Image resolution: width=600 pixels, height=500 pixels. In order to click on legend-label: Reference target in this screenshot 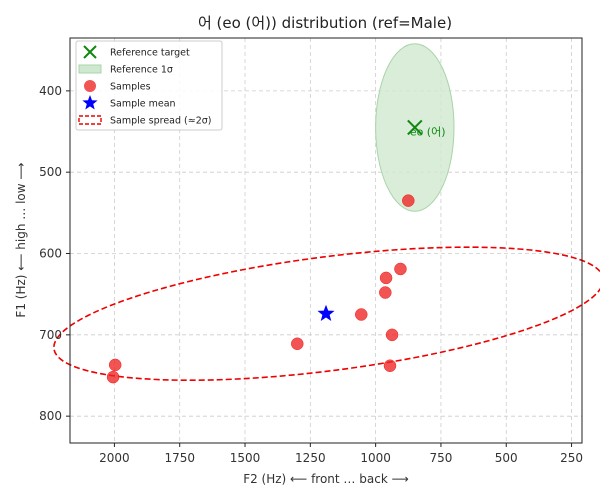, I will do `click(150, 53)`.